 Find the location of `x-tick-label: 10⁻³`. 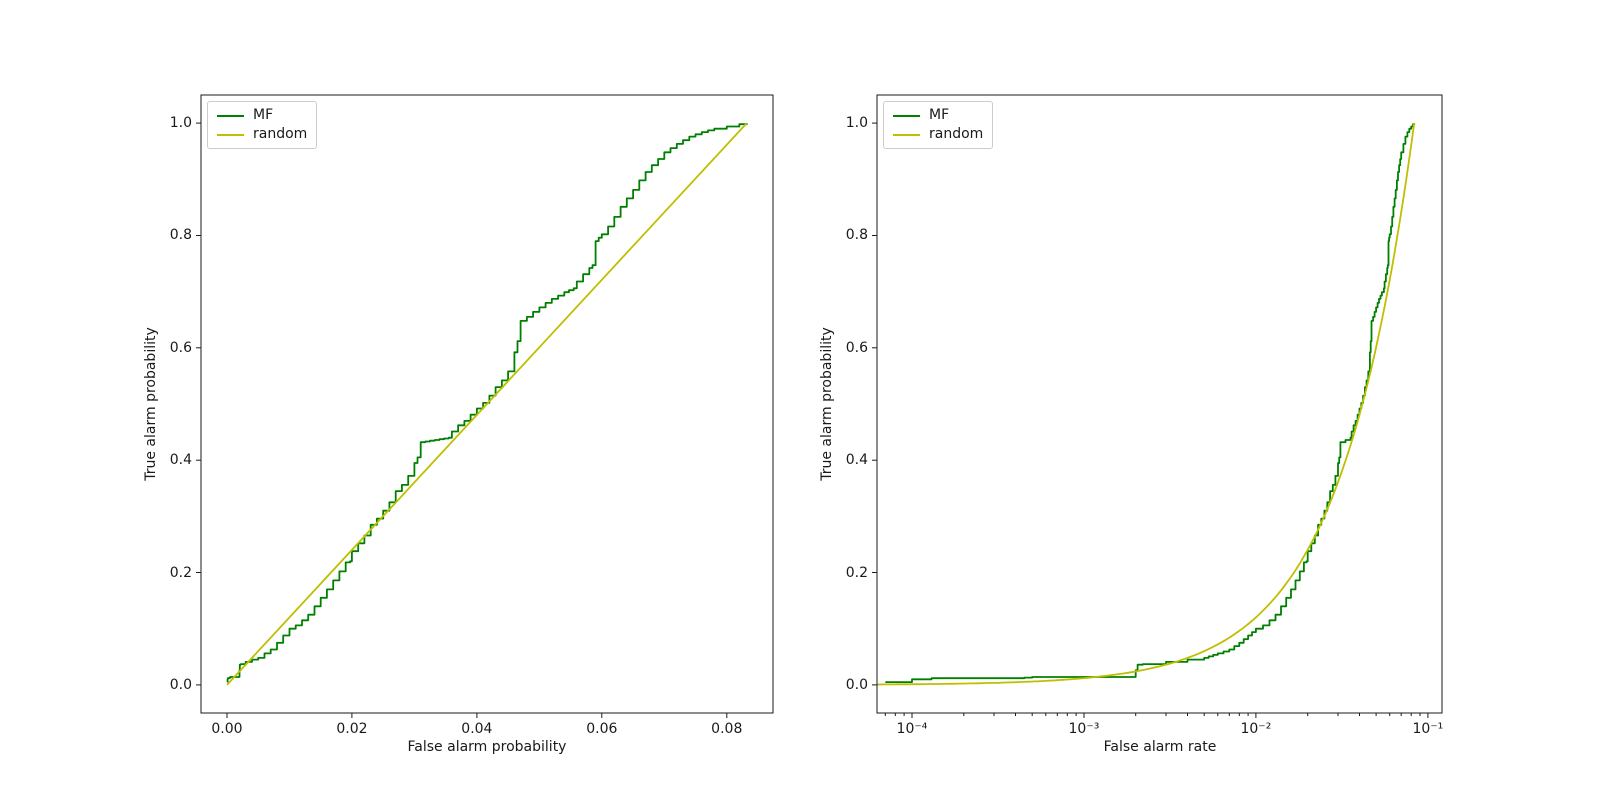

x-tick-label: 10⁻³ is located at coordinates (1084, 729).